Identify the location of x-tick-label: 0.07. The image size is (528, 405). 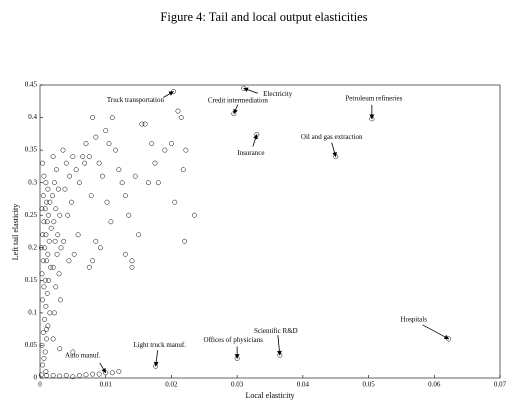
(500, 385).